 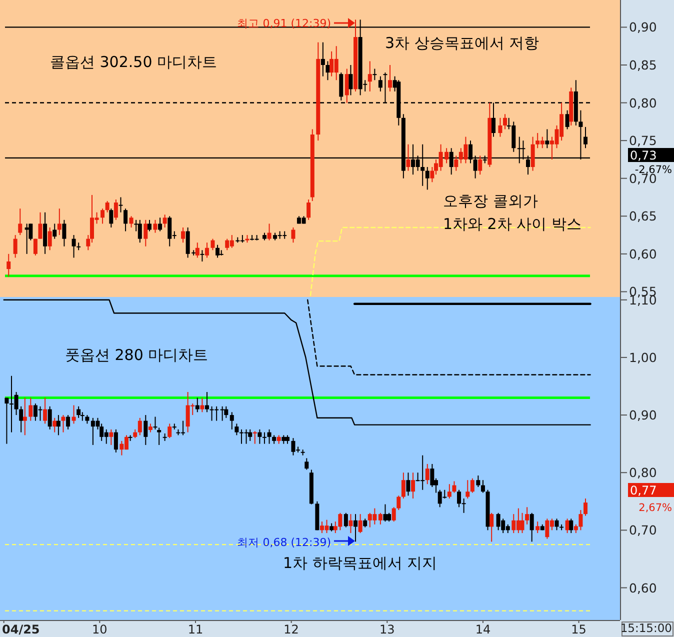 I want to click on x-tick-label: 10, so click(x=100, y=629).